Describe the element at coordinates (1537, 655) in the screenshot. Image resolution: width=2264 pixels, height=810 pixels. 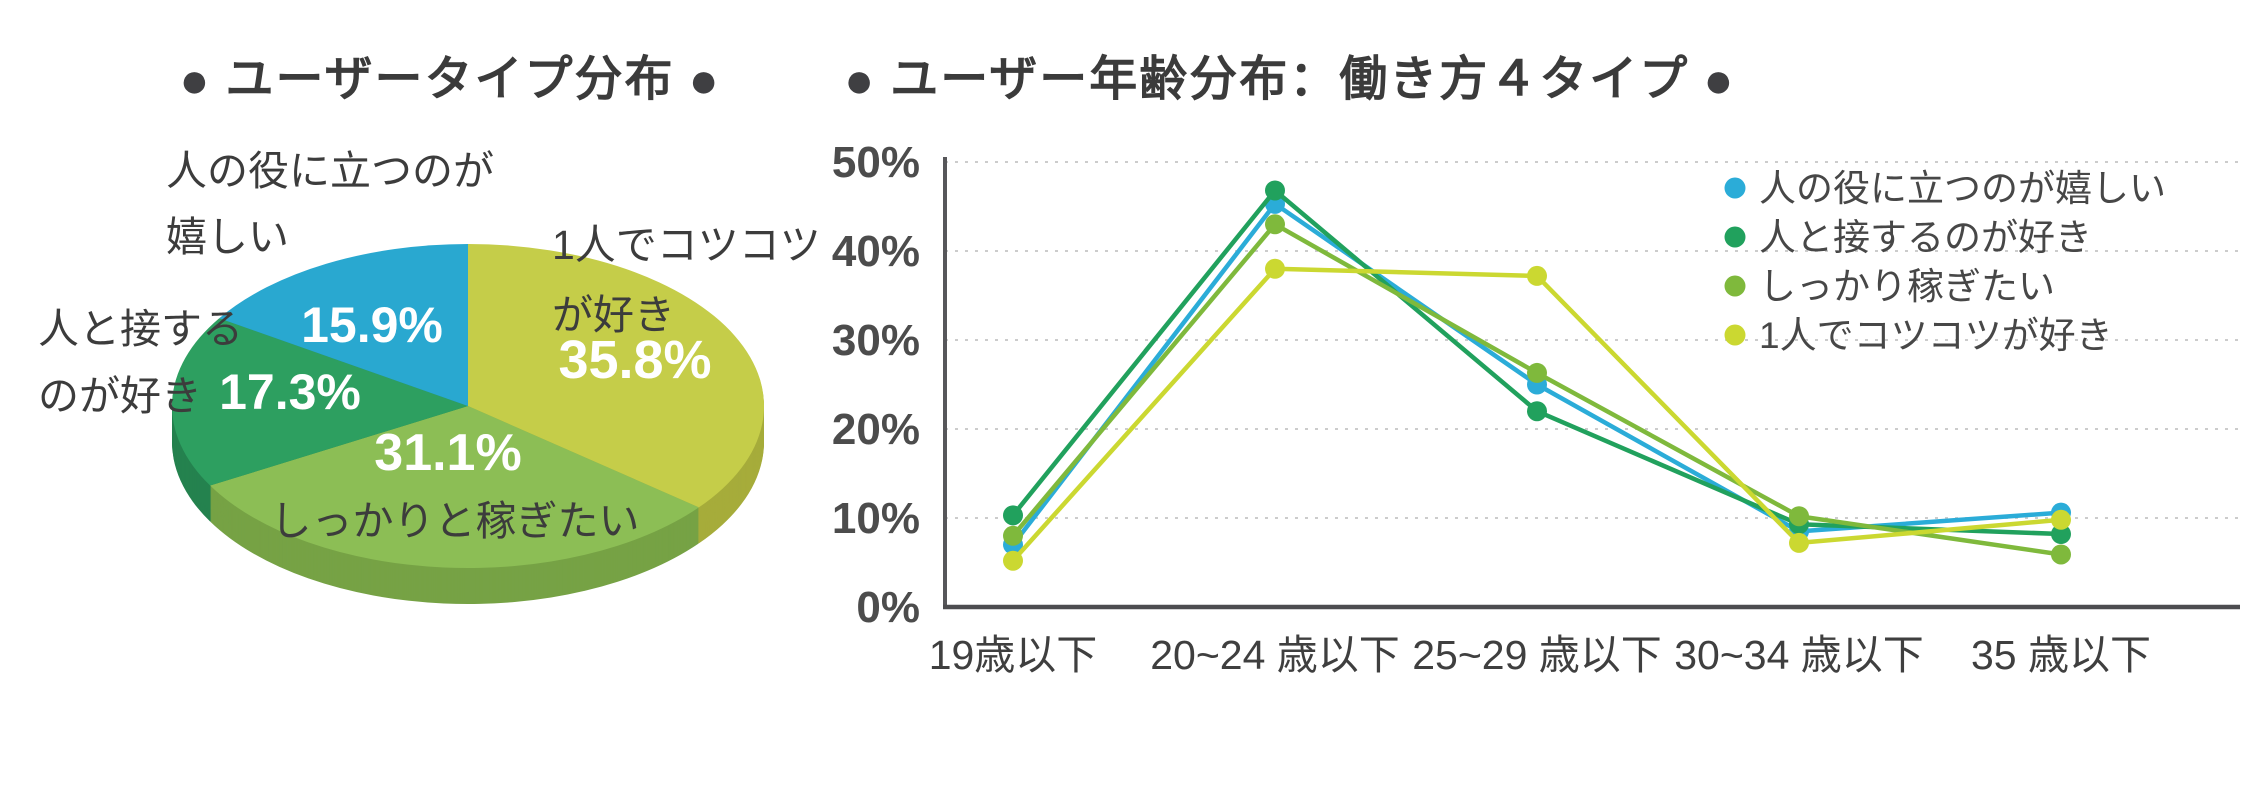
I see `x-tick-label: 25~29 歳以下` at that location.